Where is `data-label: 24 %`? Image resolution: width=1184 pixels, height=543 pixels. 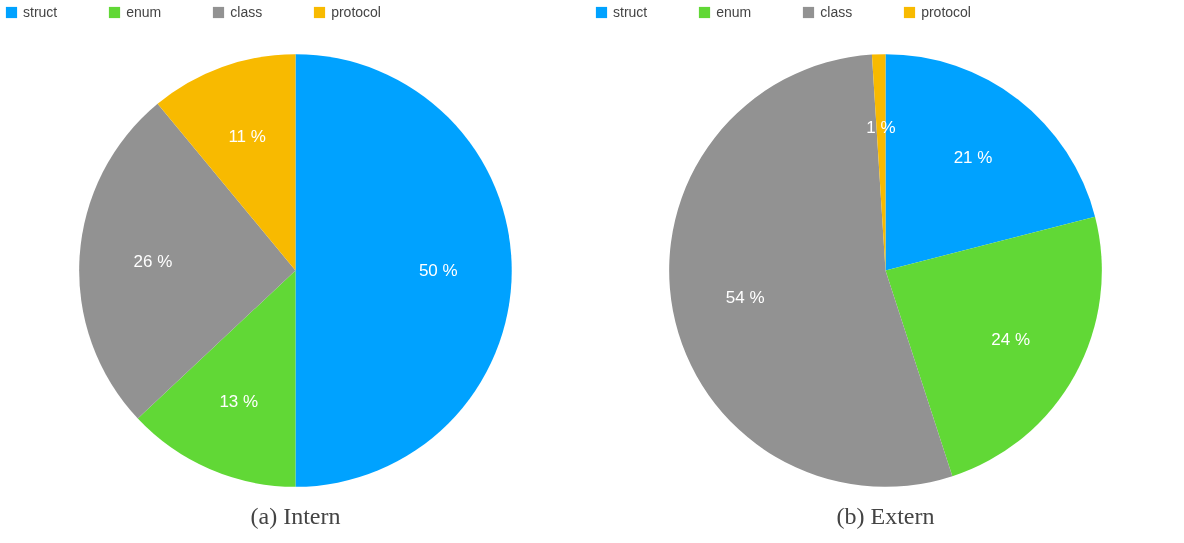
data-label: 24 % is located at coordinates (1010, 339).